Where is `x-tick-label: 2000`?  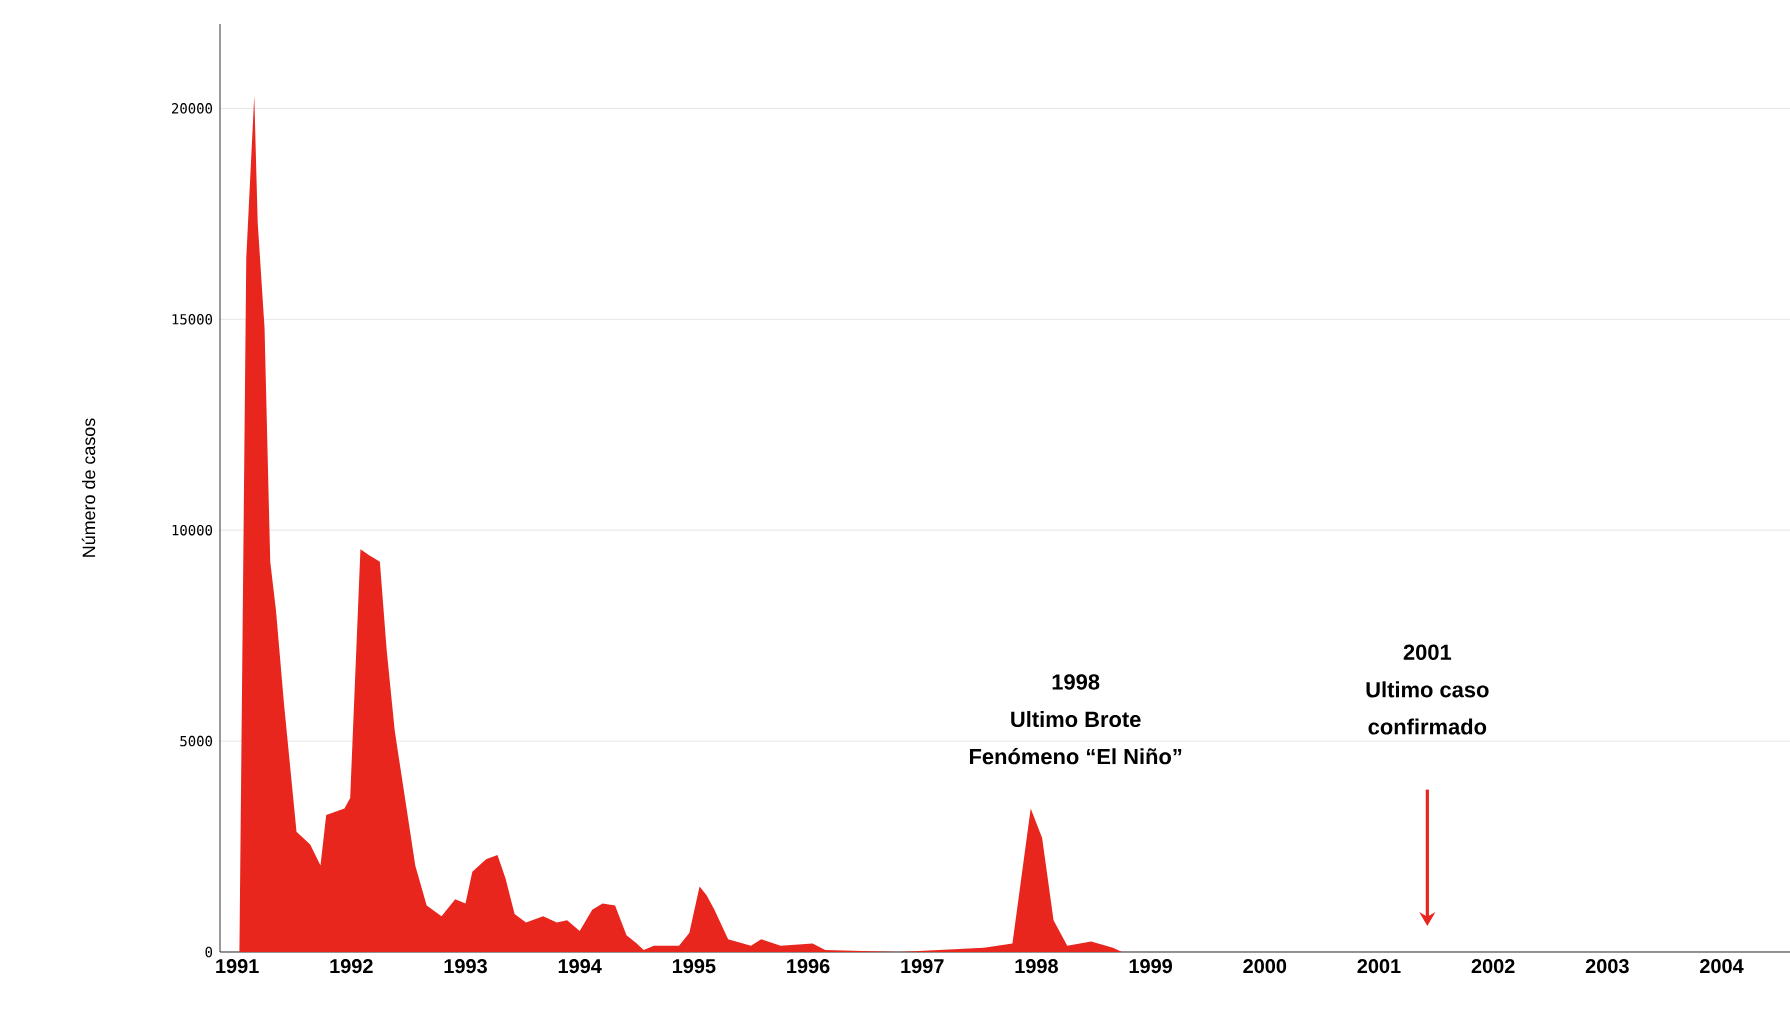
x-tick-label: 2000 is located at coordinates (1265, 966).